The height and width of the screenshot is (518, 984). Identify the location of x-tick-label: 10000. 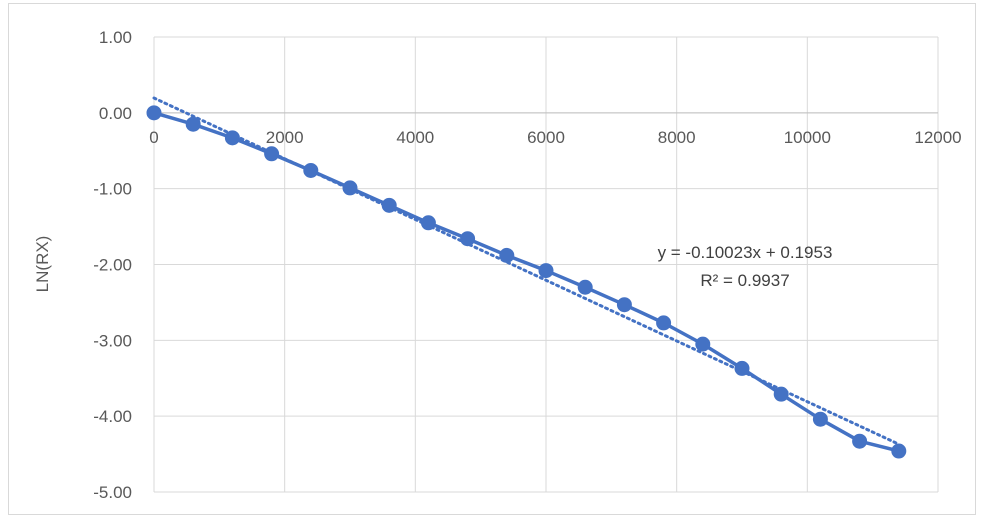
(807, 137).